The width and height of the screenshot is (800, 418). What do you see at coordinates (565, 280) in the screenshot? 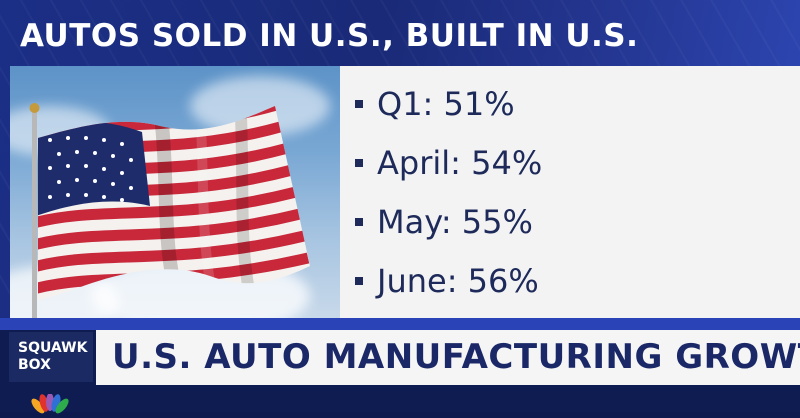
I see `bullet-item: June: 56%` at bounding box center [565, 280].